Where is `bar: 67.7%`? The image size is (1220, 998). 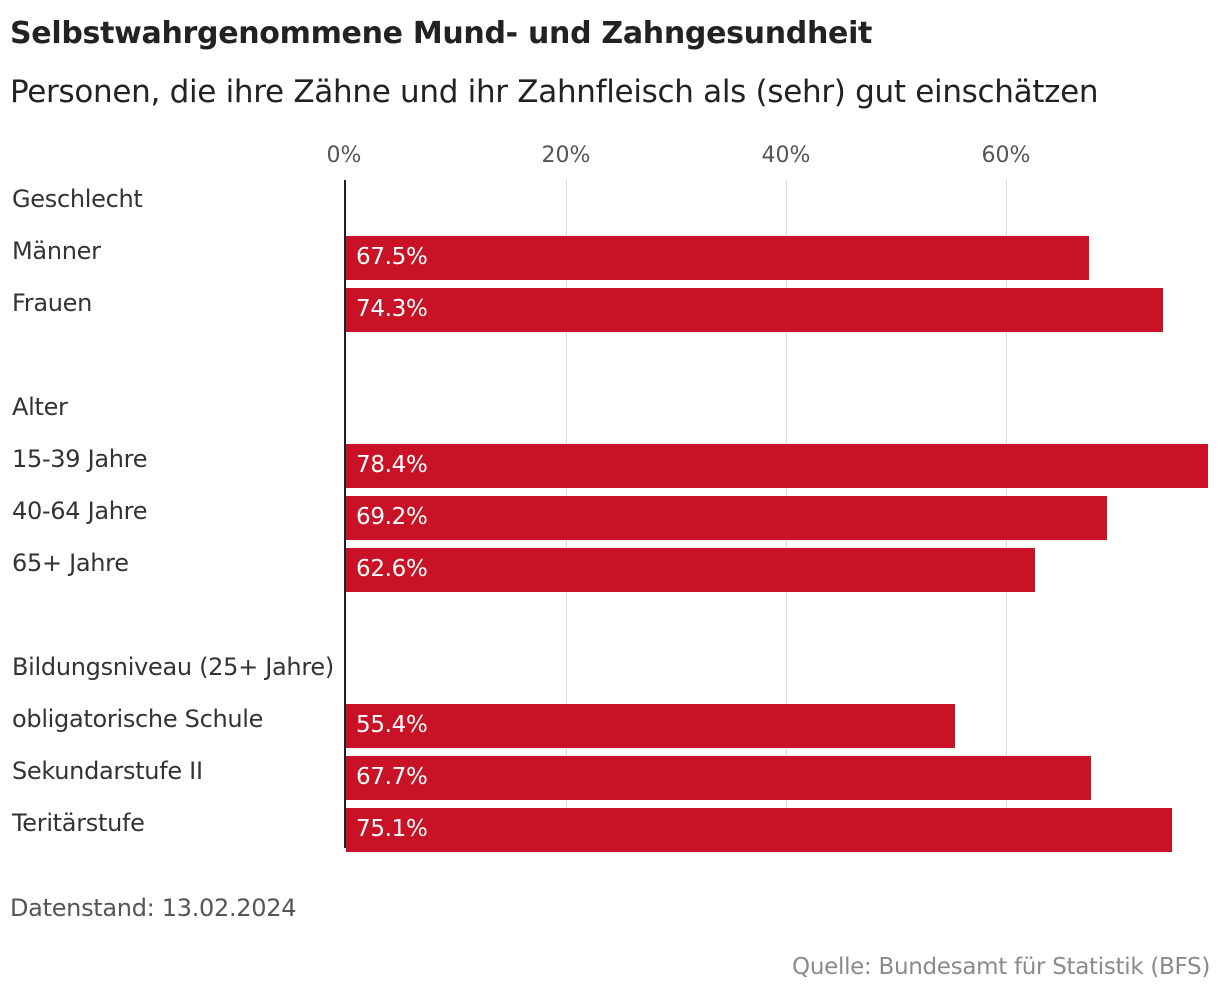 bar: 67.7% is located at coordinates (718, 778).